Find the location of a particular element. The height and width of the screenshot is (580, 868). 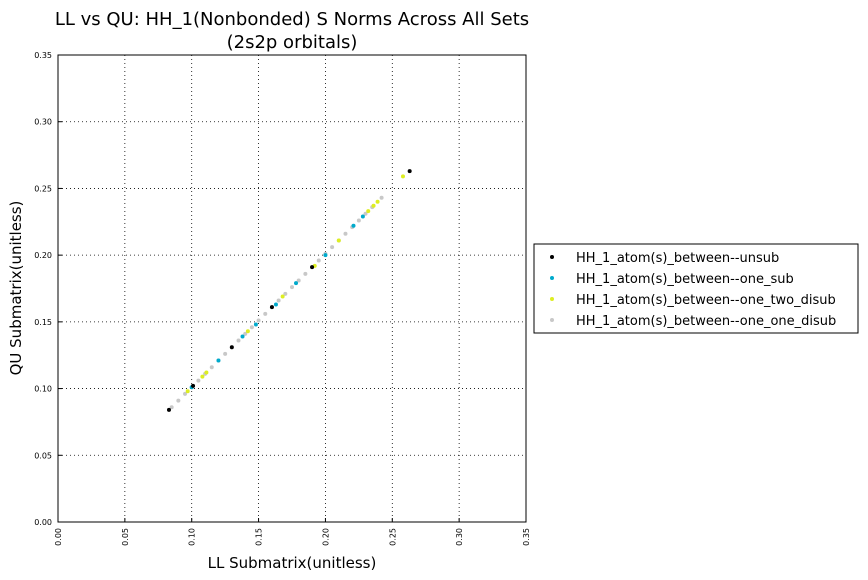

x-tick-label: 0.30 is located at coordinates (459, 537).